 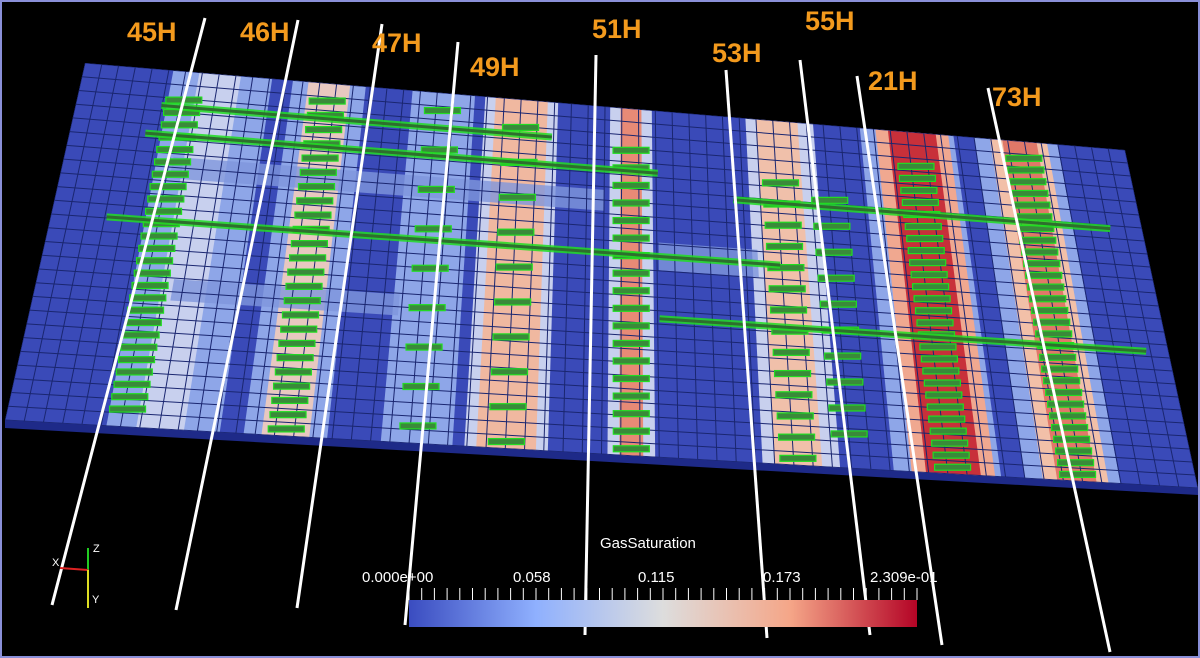 I want to click on well-label-0: 45H, so click(x=152, y=32).